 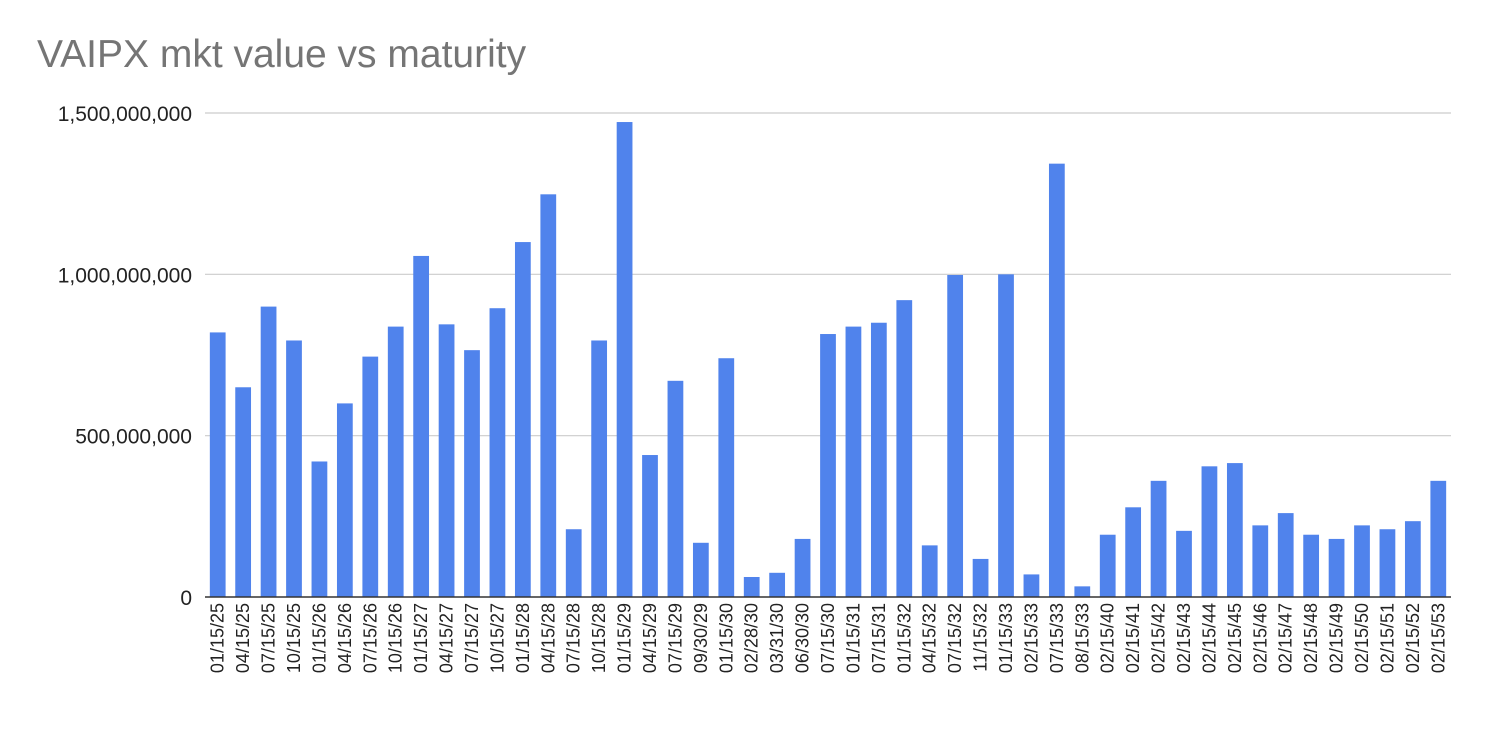 I want to click on x-tick-label: 02/15/43, so click(x=1184, y=638).